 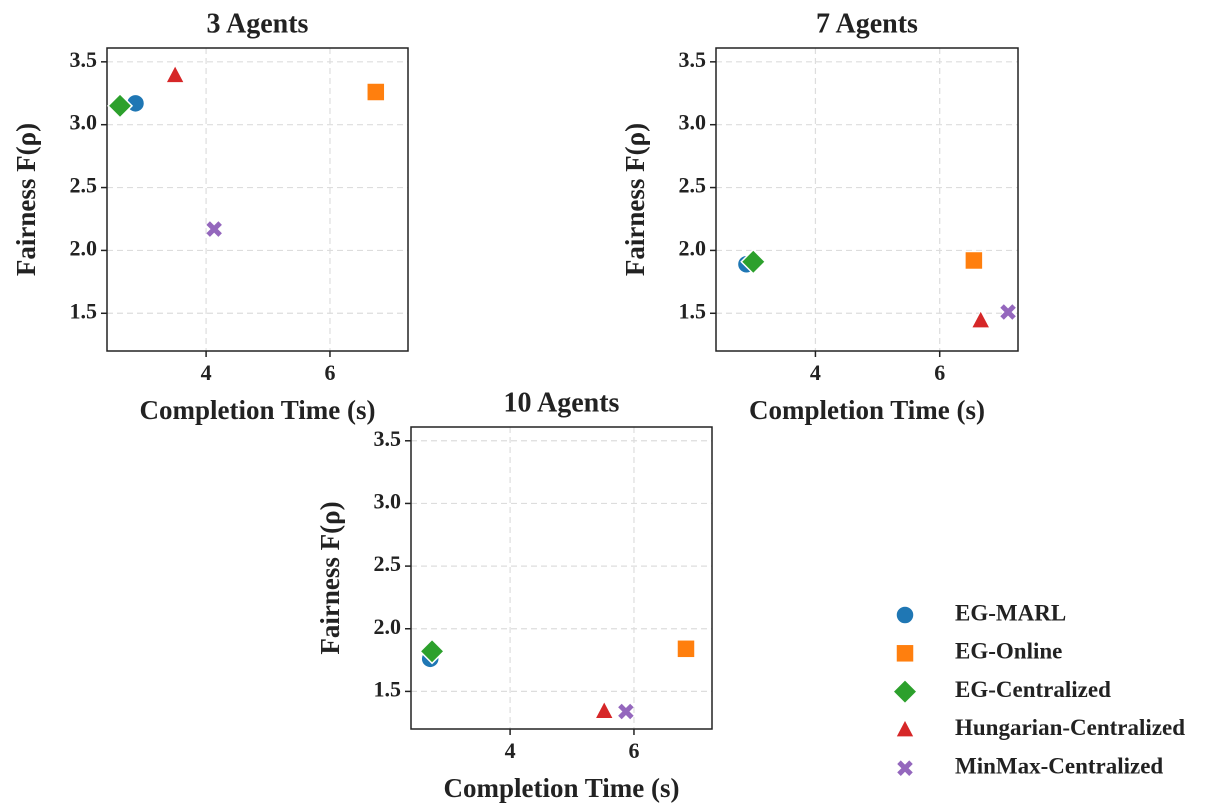 What do you see at coordinates (1059, 765) in the screenshot?
I see `legend-label: MinMax-Centralized` at bounding box center [1059, 765].